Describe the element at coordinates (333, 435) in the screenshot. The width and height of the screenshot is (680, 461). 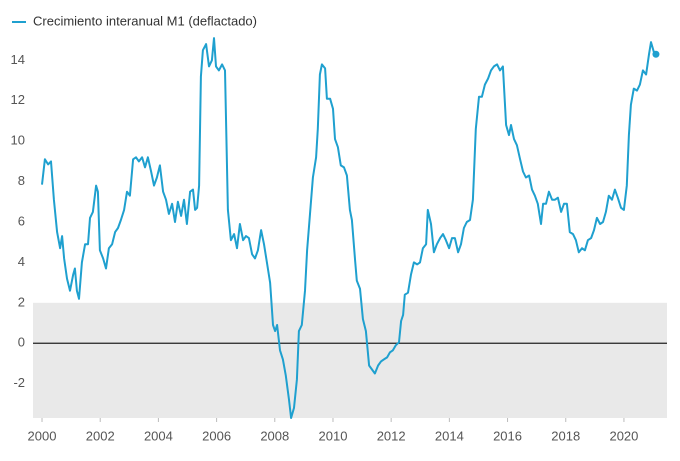
I see `x-tick-label: 2010` at that location.